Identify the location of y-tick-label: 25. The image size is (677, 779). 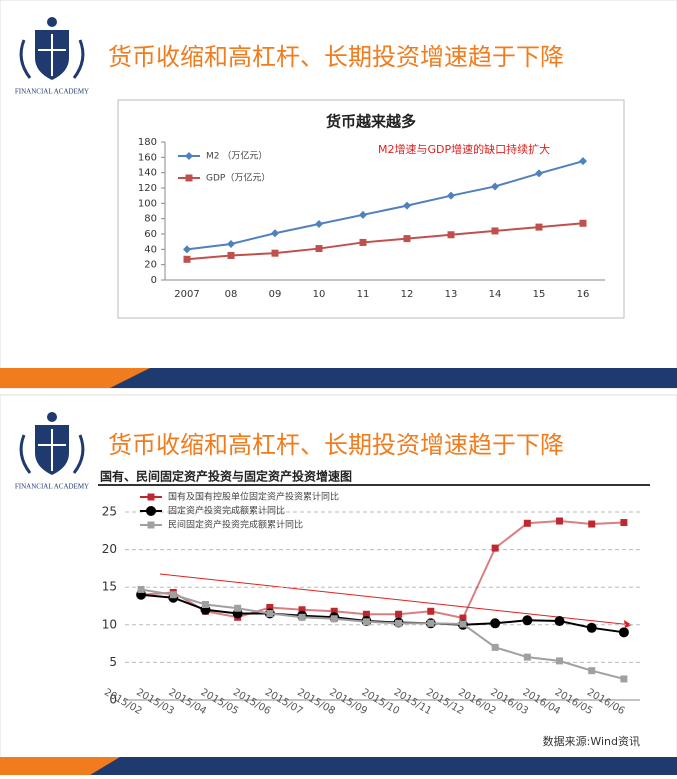
(109, 512).